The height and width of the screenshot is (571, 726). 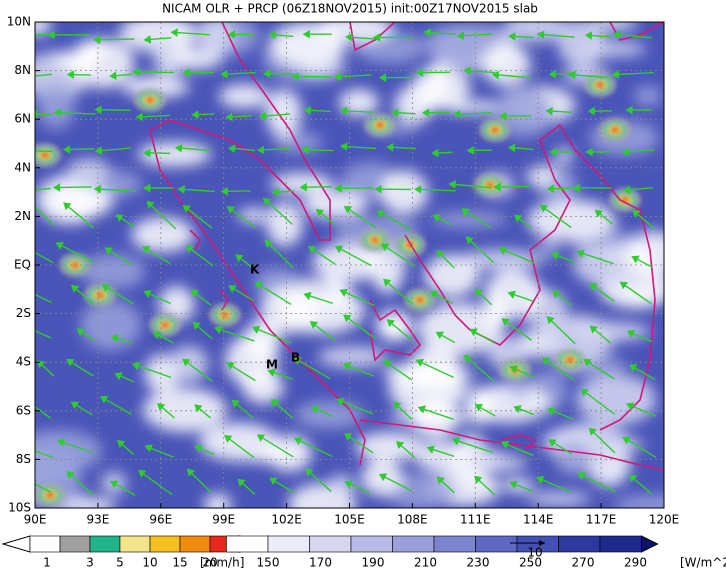 What do you see at coordinates (601, 520) in the screenshot?
I see `lon-label: 117E` at bounding box center [601, 520].